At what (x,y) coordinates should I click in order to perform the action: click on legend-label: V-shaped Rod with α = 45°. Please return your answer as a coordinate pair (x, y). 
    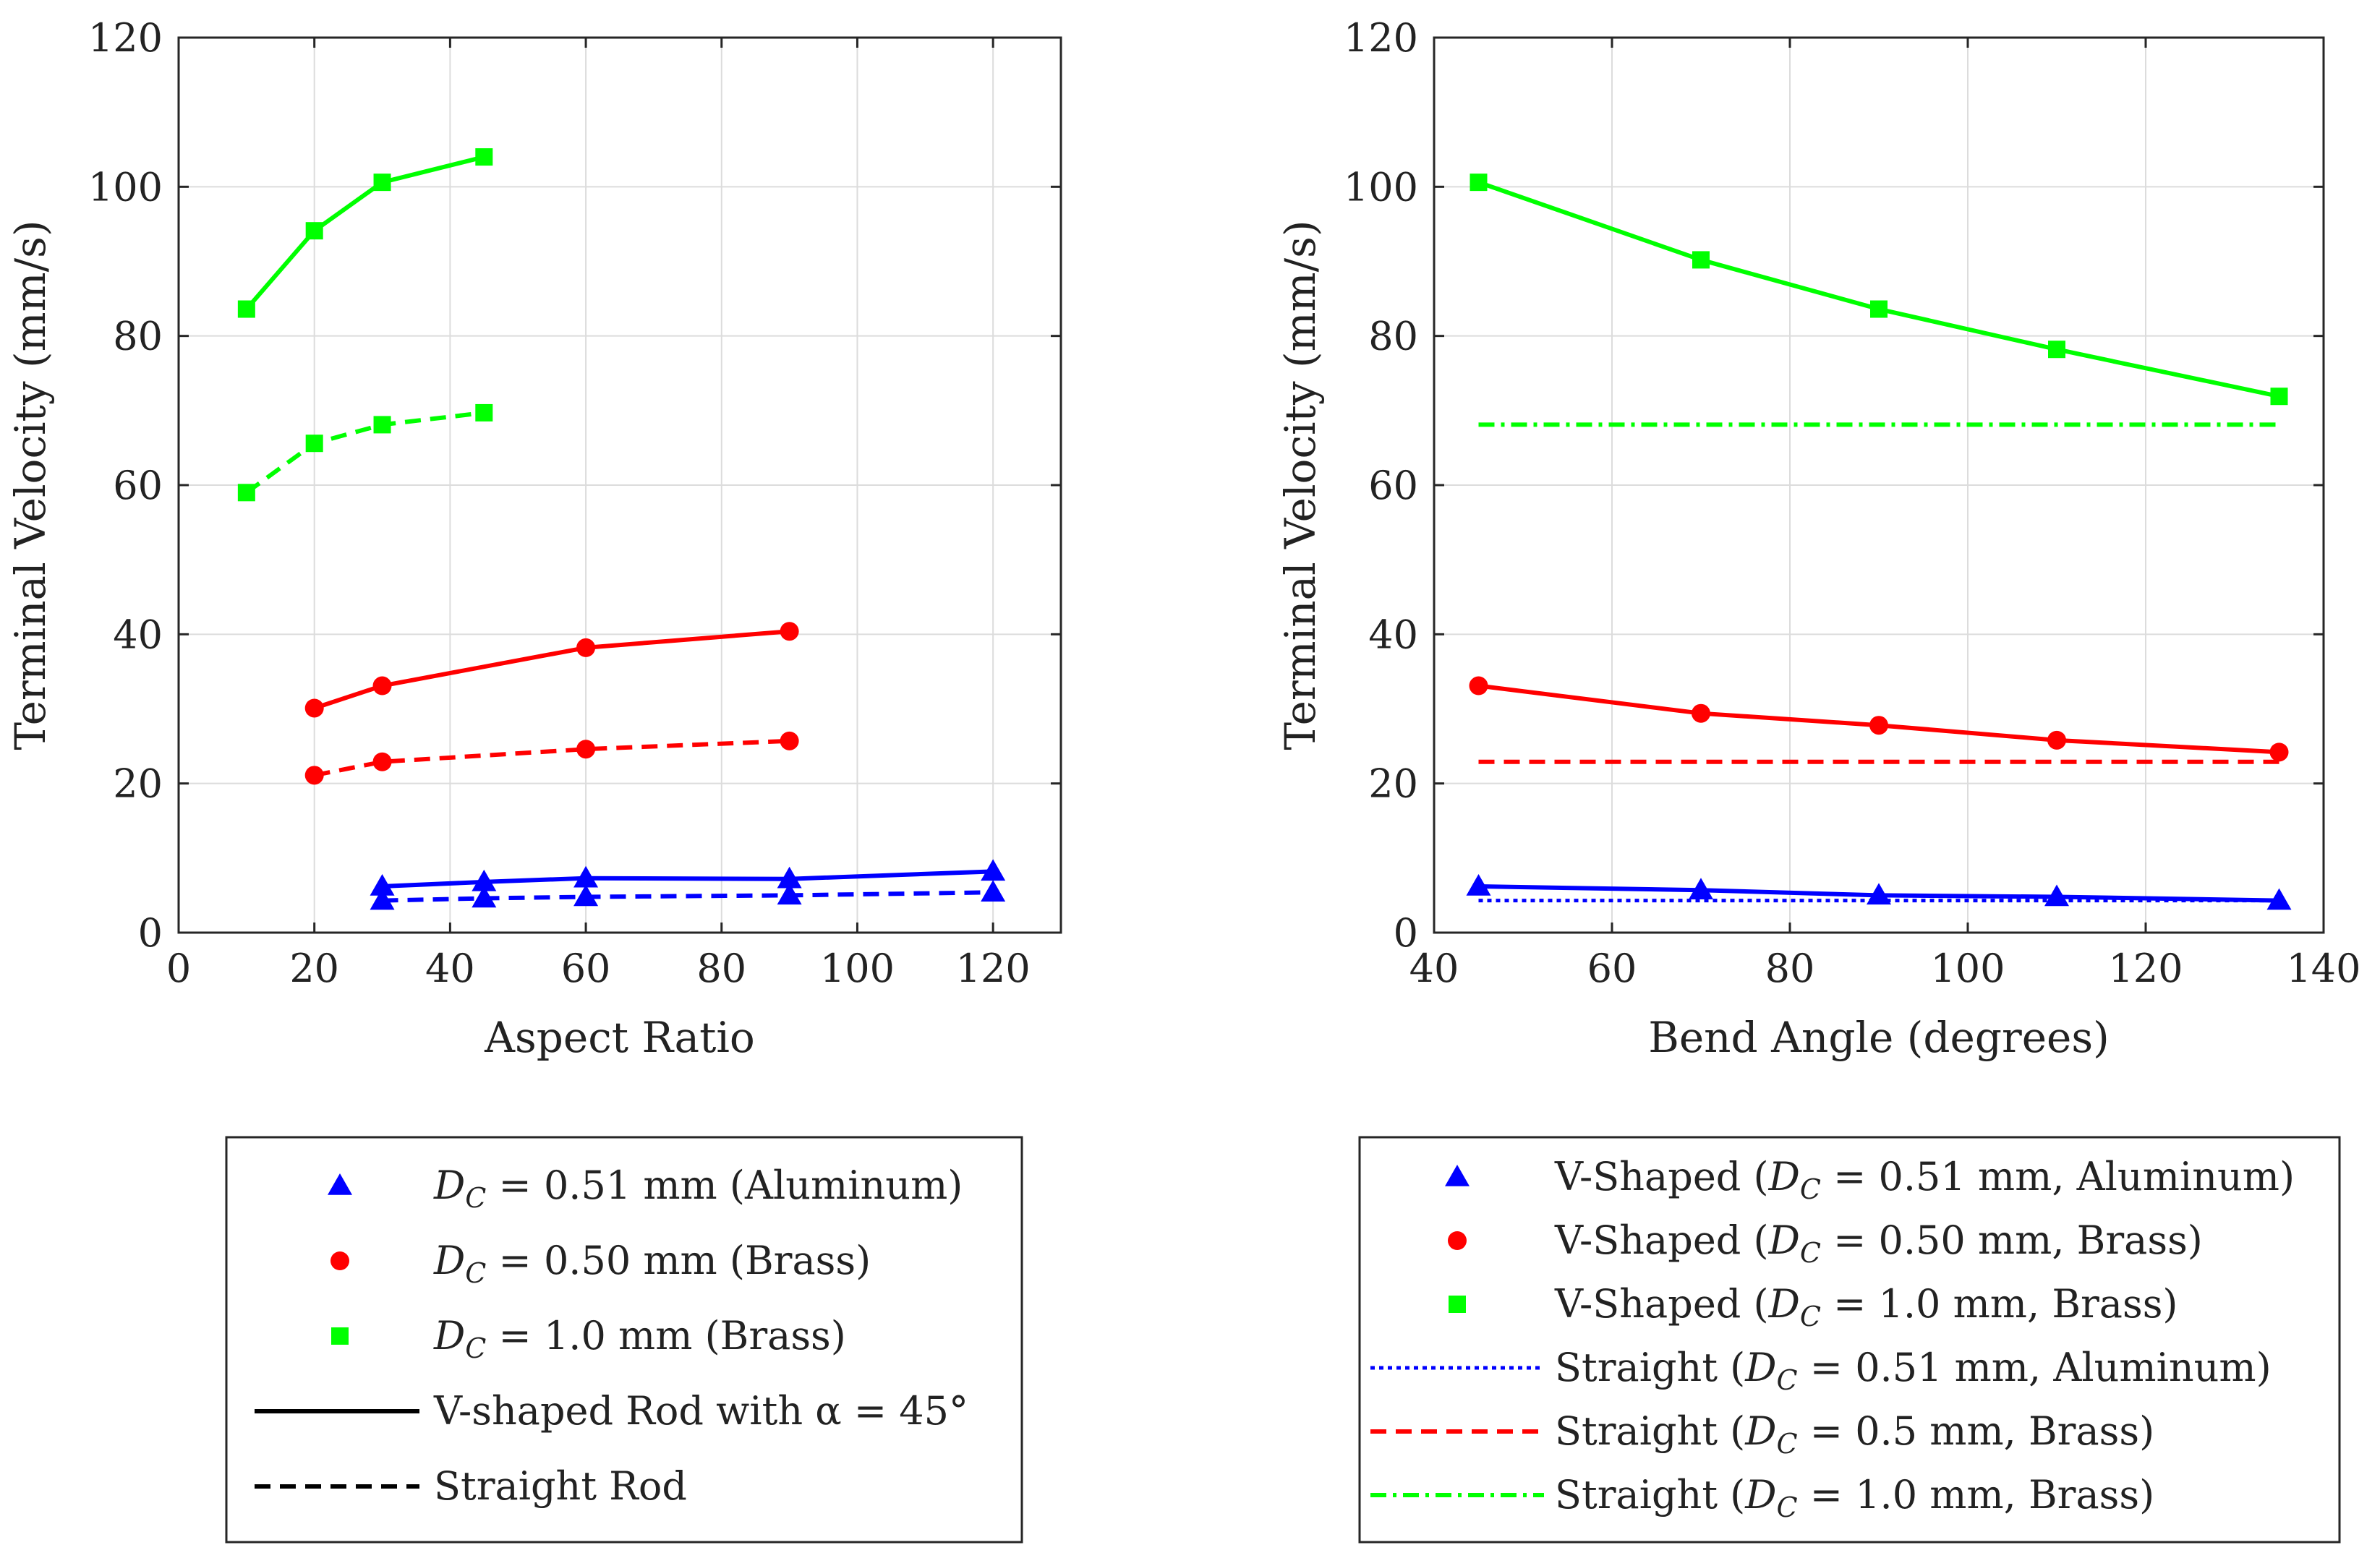
    Looking at the image, I should click on (700, 1411).